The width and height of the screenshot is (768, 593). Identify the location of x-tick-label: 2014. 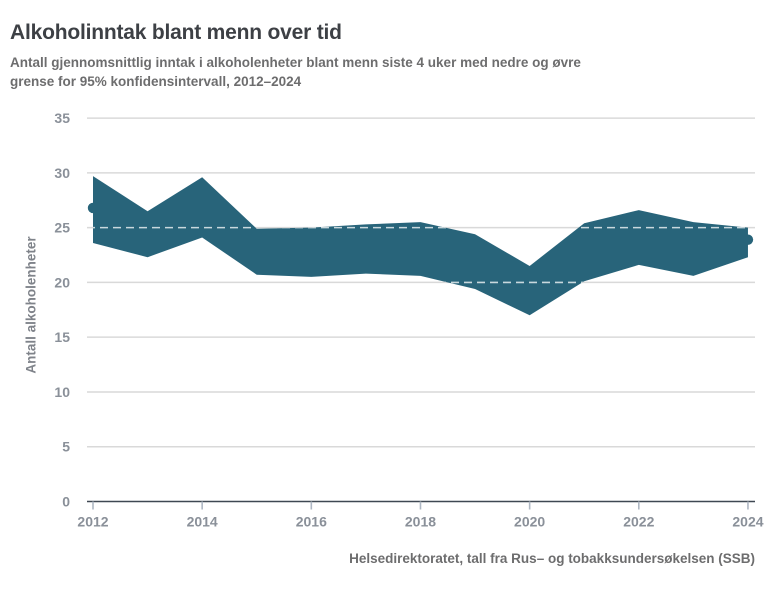
(202, 522).